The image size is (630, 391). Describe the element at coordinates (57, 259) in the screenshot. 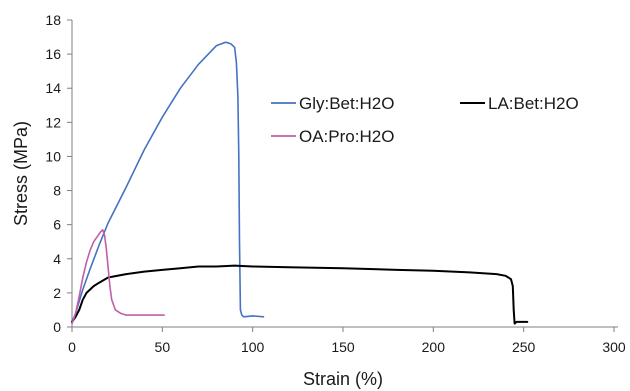

I see `y-tick-label: 4` at that location.